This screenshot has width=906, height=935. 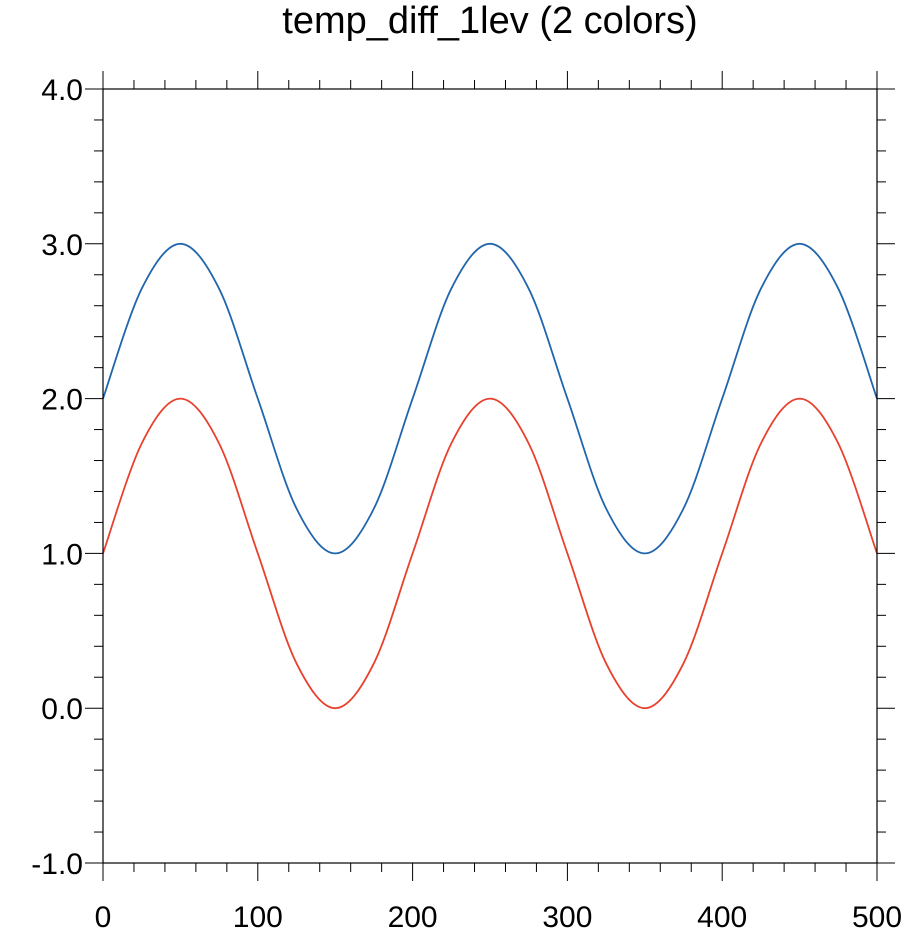 I want to click on y-tick-label: 0.0, so click(x=62, y=709).